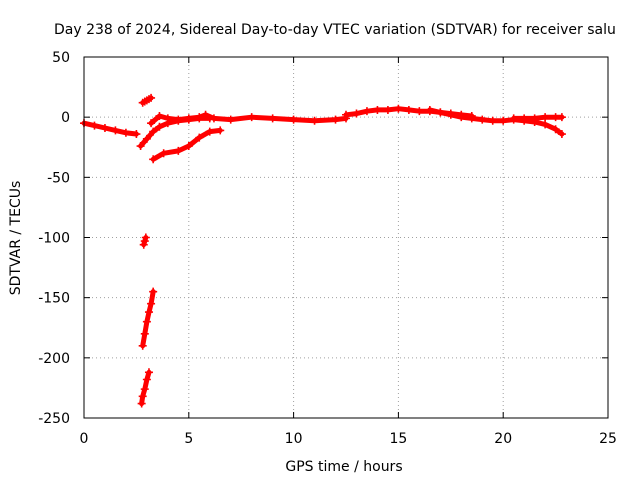 This screenshot has width=640, height=480. I want to click on x-tick-label: 10, so click(294, 439).